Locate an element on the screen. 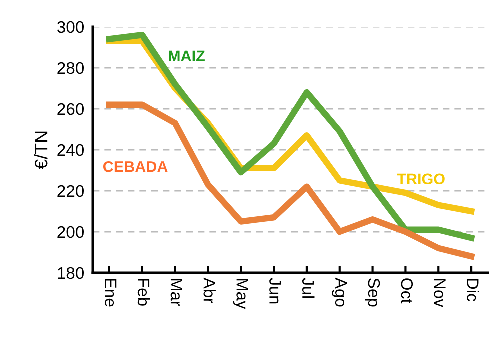 The width and height of the screenshot is (500, 337). x-tick-label: Nov is located at coordinates (440, 293).